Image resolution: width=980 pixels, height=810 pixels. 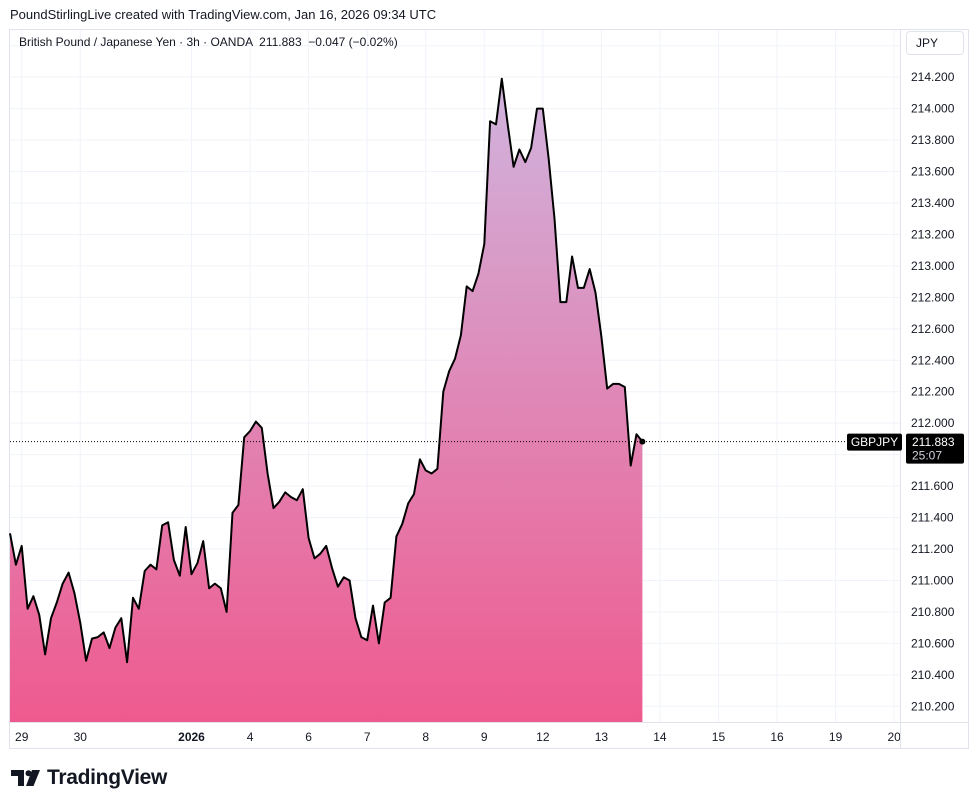 I want to click on y-tick-label: 212.400, so click(x=933, y=360).